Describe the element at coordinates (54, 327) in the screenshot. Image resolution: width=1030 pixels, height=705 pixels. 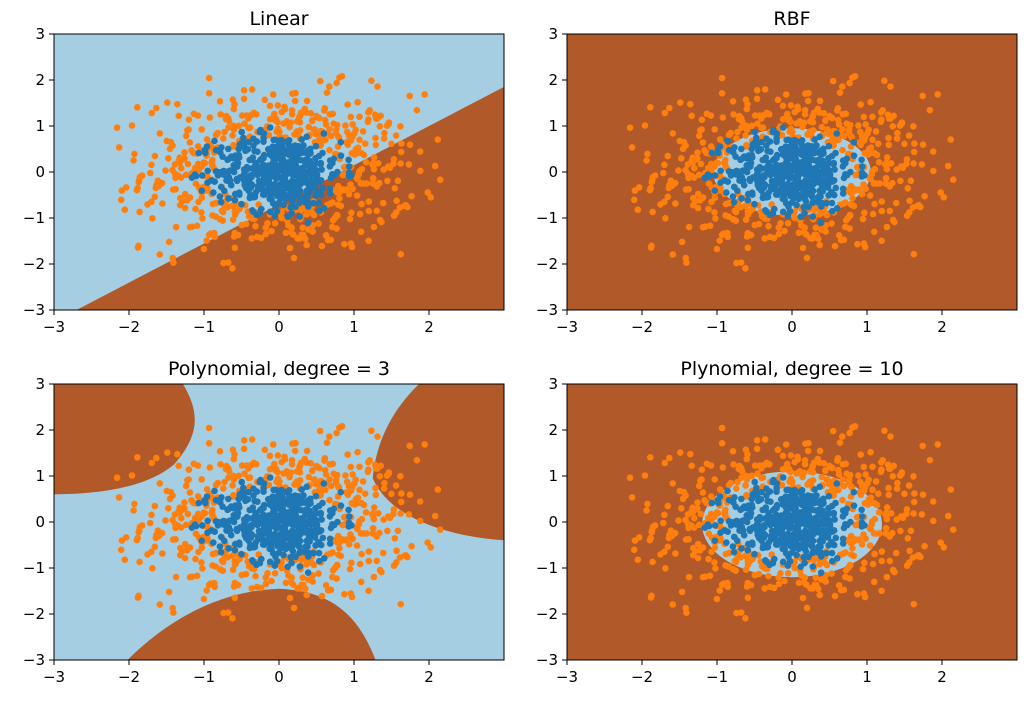
I see `x-tick-label: −3` at that location.